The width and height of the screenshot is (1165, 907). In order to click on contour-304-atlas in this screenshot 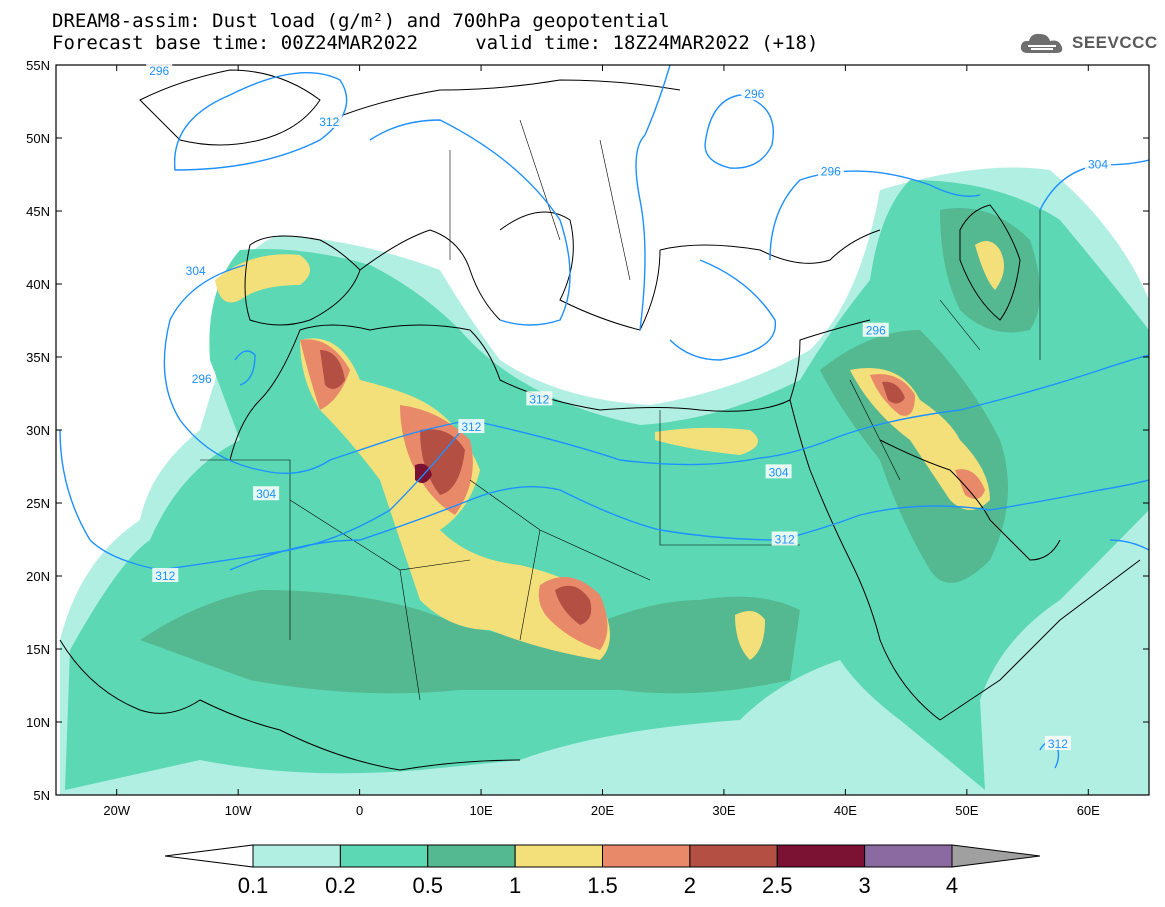, I will do `click(704, 414)`.